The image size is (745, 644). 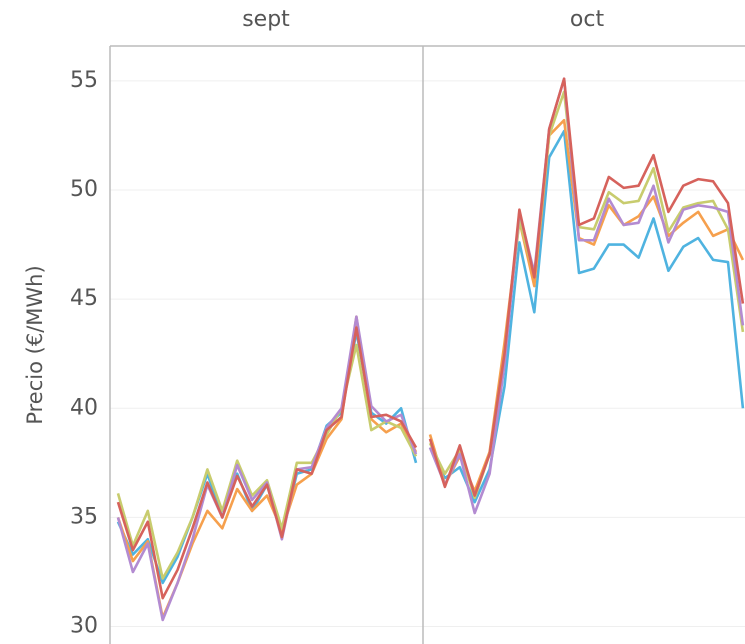 What do you see at coordinates (84, 80) in the screenshot?
I see `y-tick-label: 55` at bounding box center [84, 80].